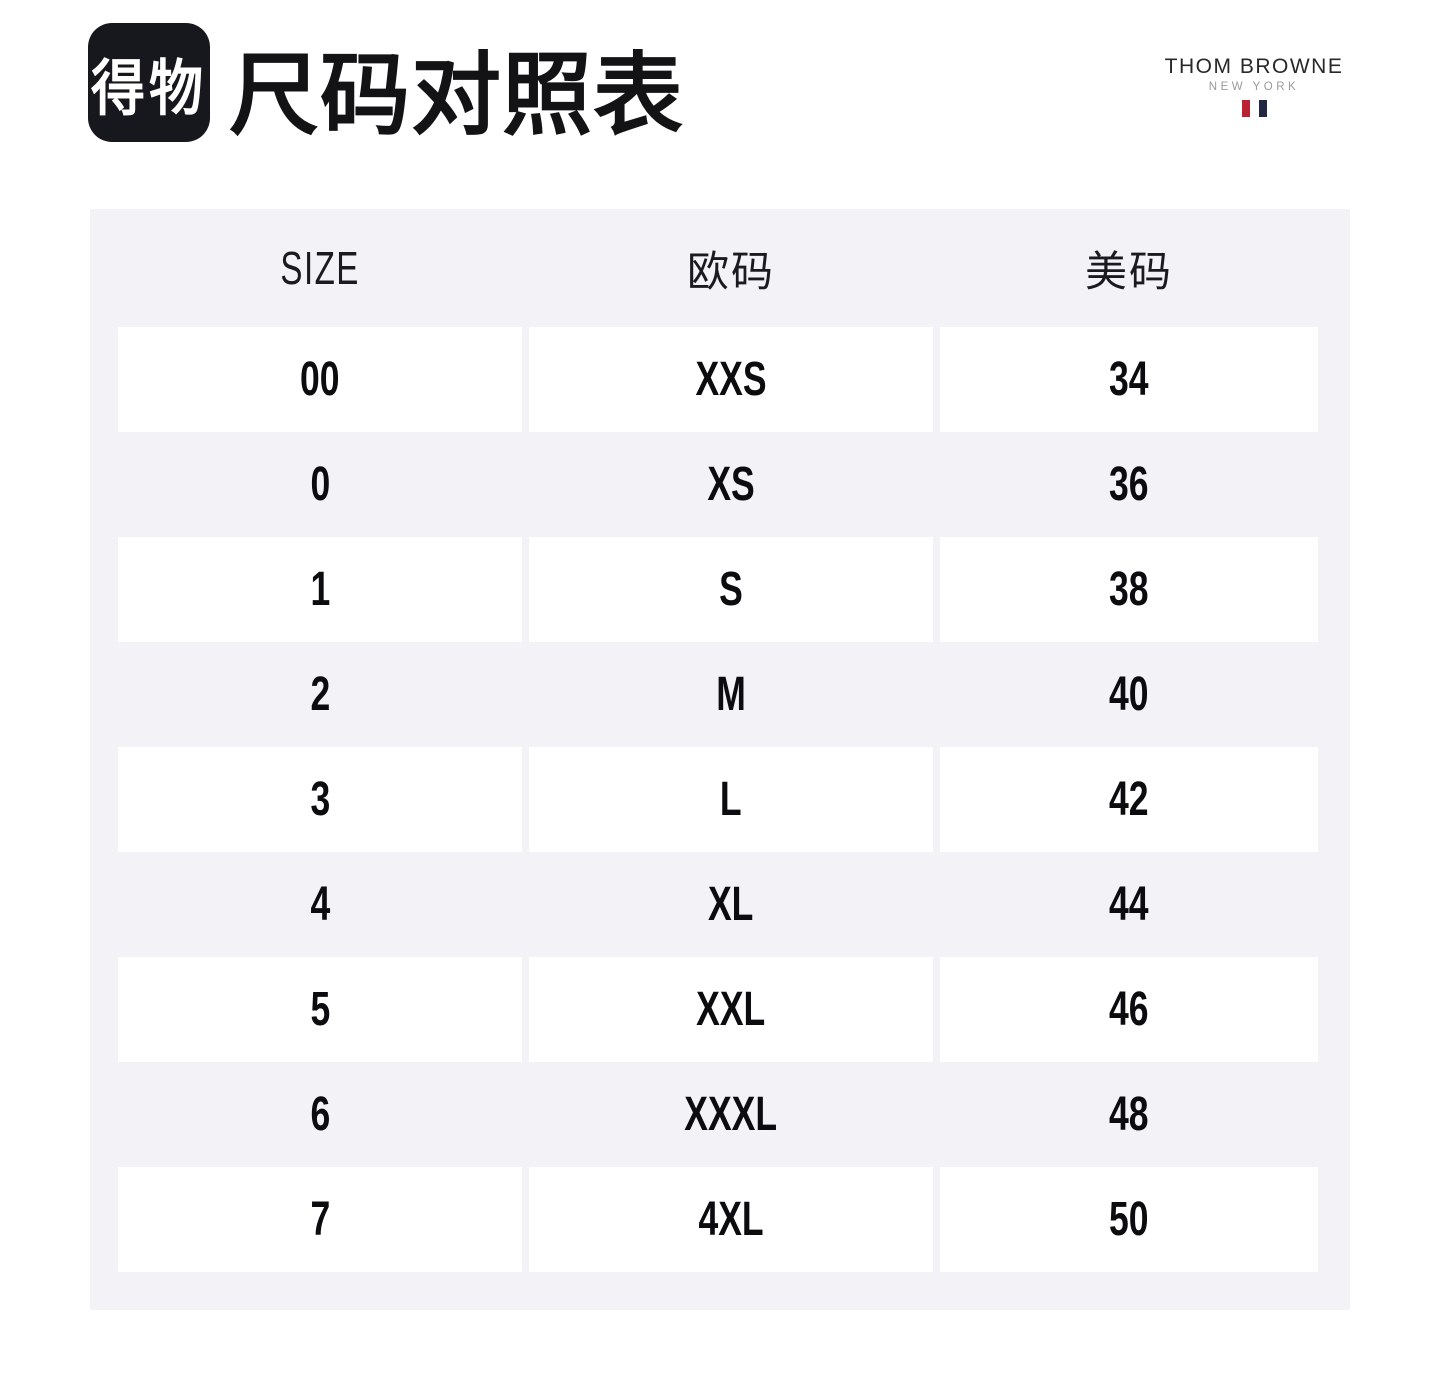 Image resolution: width=1440 pixels, height=1389 pixels. I want to click on table-header-row: SIZE 欧码 美码, so click(720, 268).